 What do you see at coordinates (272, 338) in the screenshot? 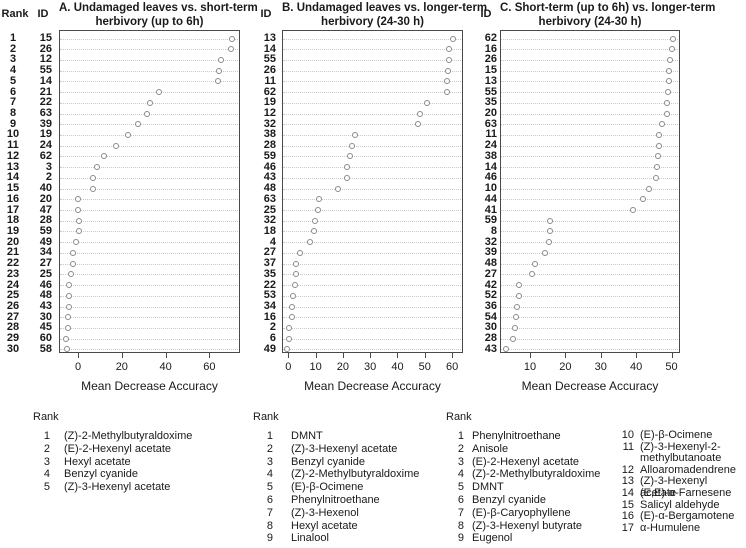
I see `id-label: 6` at bounding box center [272, 338].